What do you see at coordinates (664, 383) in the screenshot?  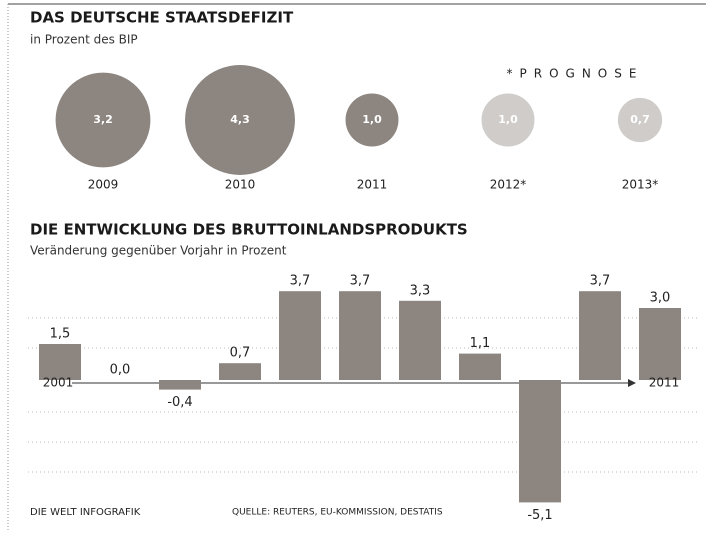 I see `x-tick-label: 2011` at bounding box center [664, 383].